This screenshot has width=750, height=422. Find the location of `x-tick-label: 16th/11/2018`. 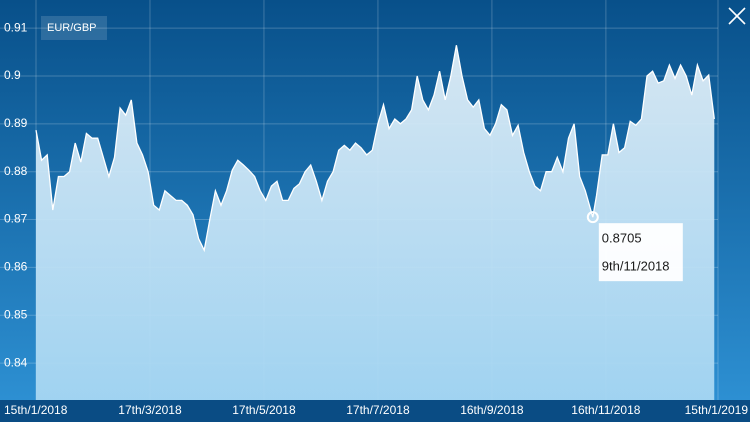

x-tick-label: 16th/11/2018 is located at coordinates (606, 410).